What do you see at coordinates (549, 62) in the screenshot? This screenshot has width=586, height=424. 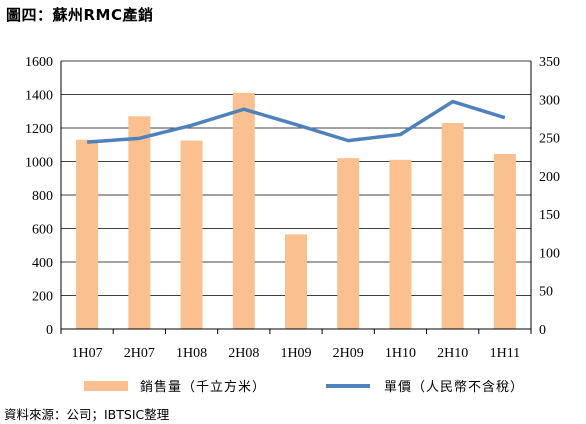 I see `right-tick-label: 350` at bounding box center [549, 62].